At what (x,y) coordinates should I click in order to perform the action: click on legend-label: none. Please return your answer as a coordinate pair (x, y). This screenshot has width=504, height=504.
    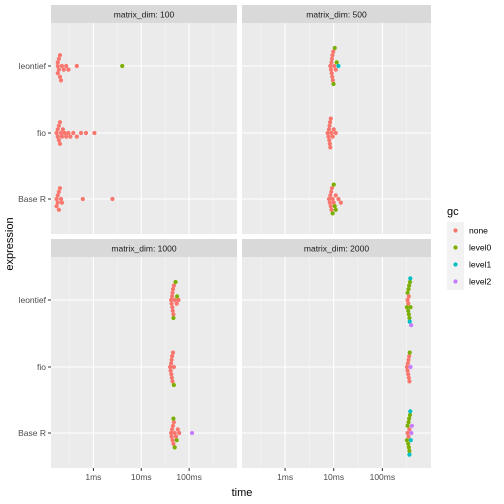
    Looking at the image, I should click on (478, 231).